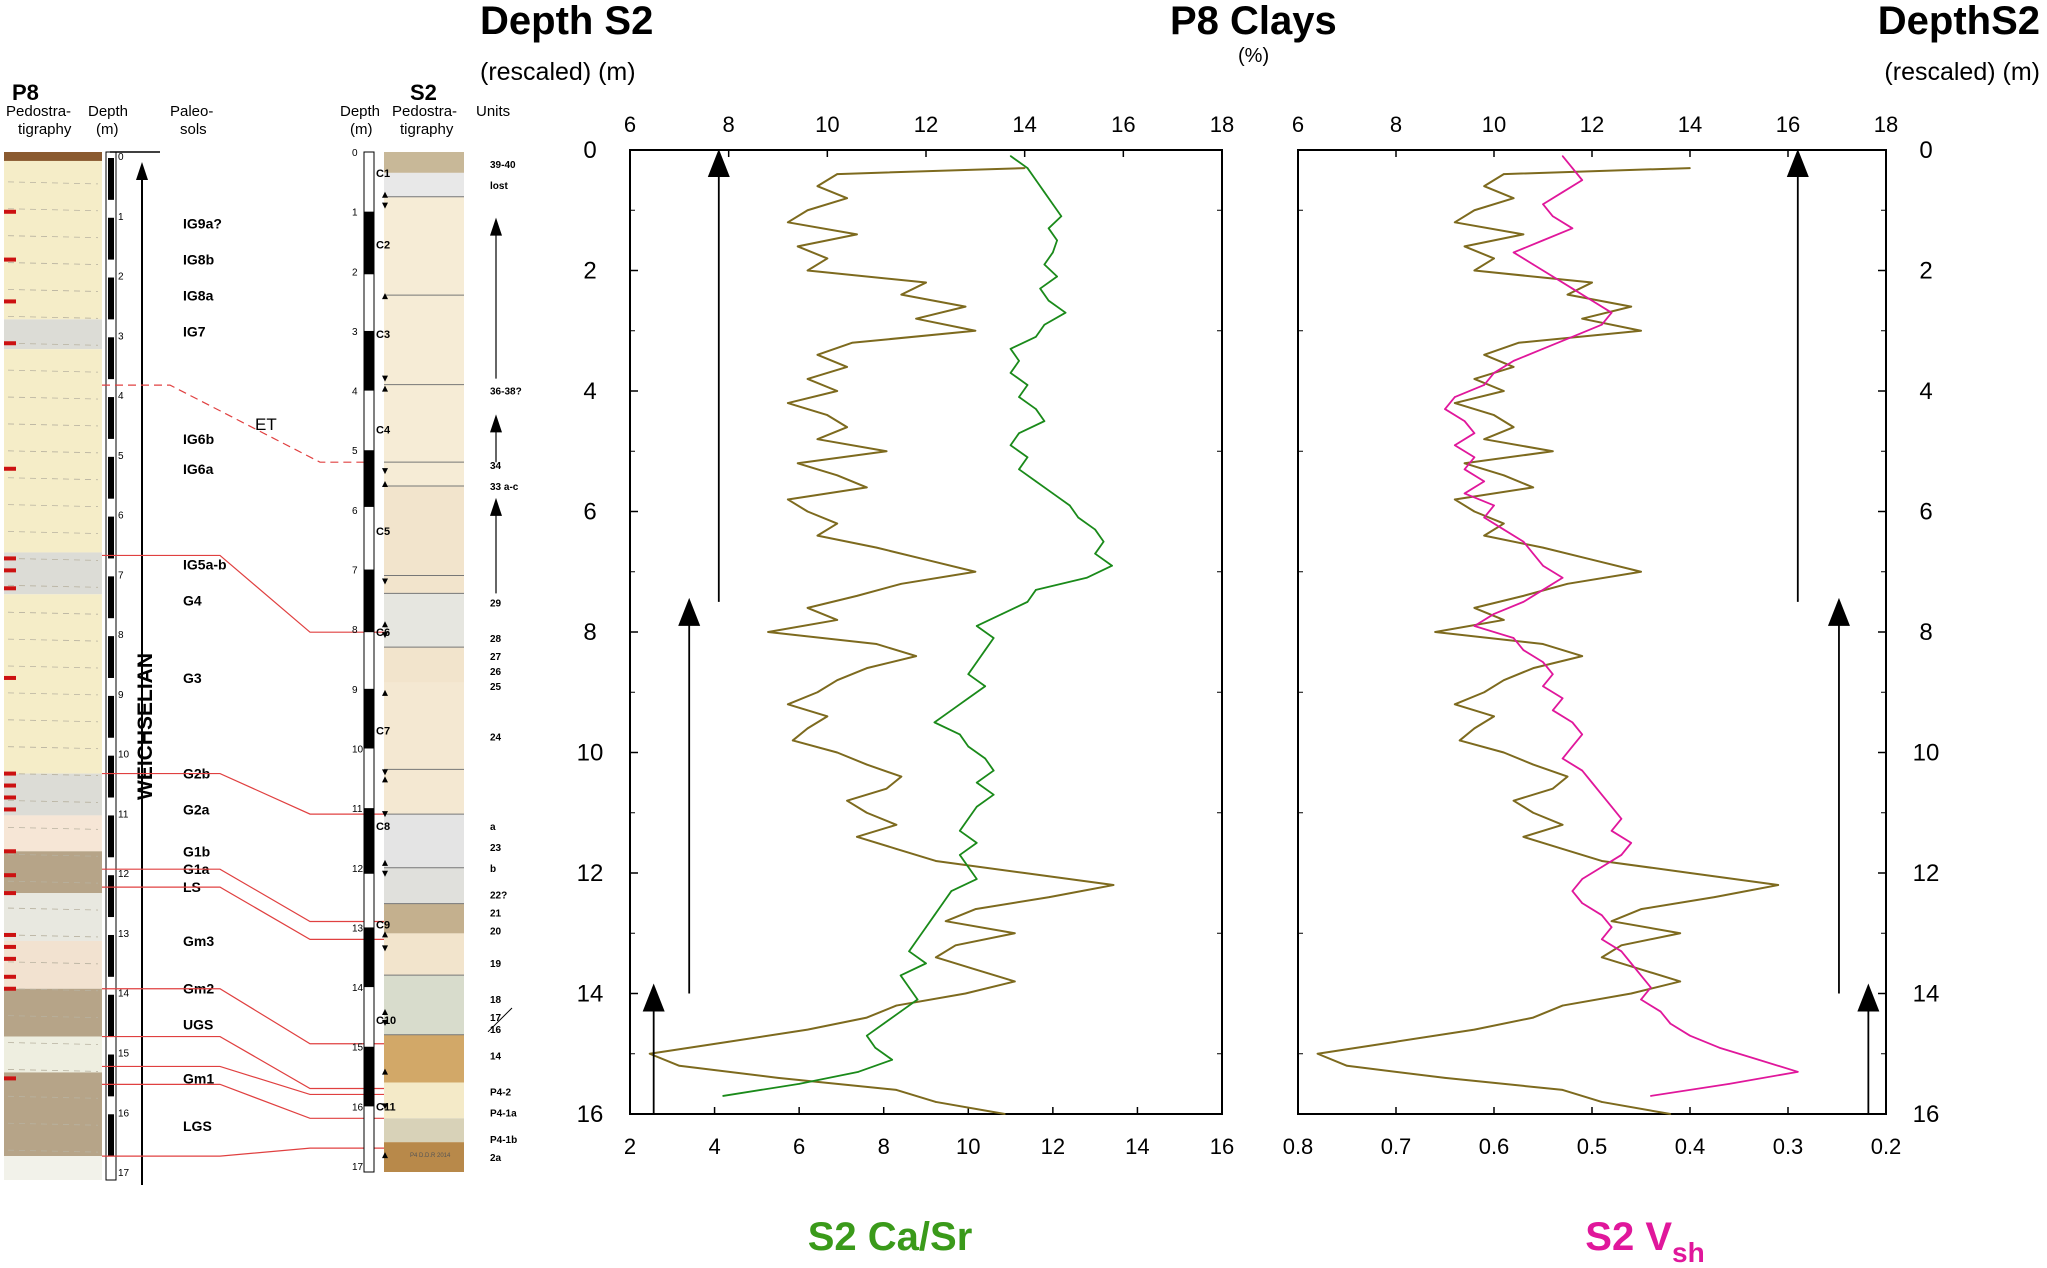  What do you see at coordinates (383, 174) in the screenshot?
I see `core-label: C1` at bounding box center [383, 174].